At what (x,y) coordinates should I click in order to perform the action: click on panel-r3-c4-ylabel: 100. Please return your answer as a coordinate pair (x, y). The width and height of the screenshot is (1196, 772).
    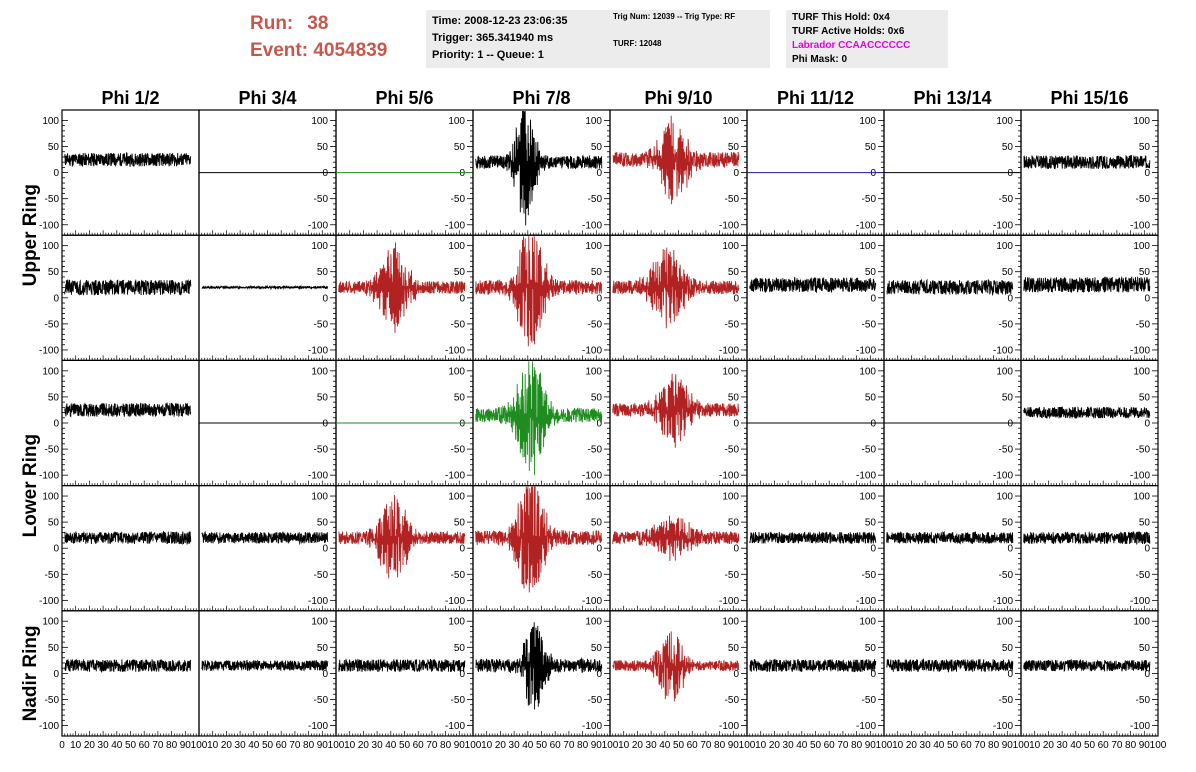
    Looking at the image, I should click on (593, 371).